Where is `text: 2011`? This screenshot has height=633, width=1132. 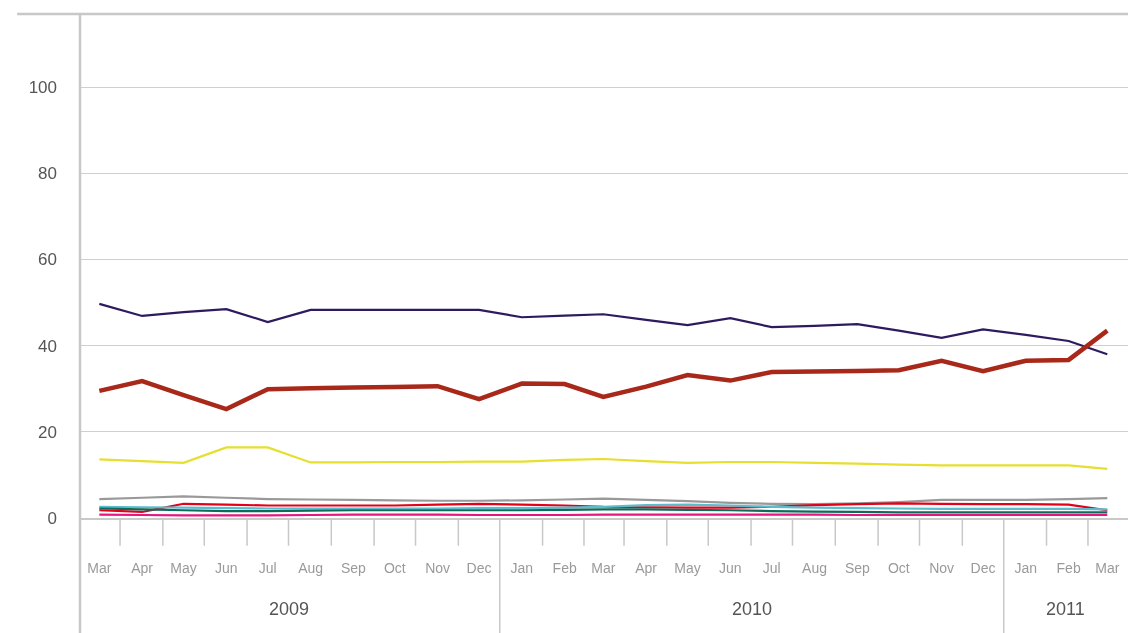 text: 2011 is located at coordinates (1065, 609).